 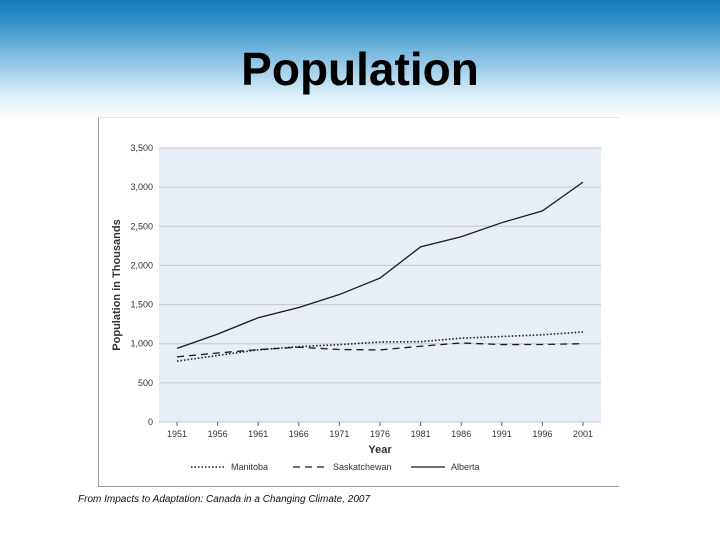 I want to click on y-tick-label: 3,500, so click(x=141, y=148).